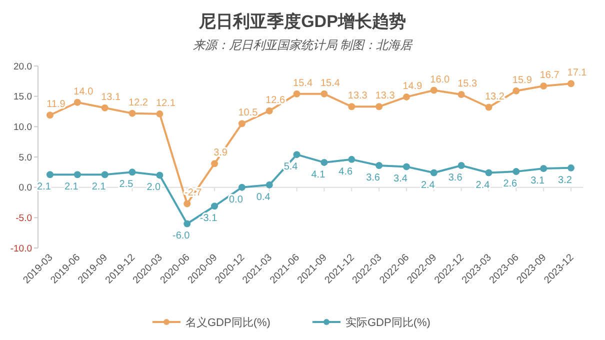 This screenshot has width=605, height=340. Describe the element at coordinates (111, 97) in the screenshot. I see `data-label: 13.1` at that location.